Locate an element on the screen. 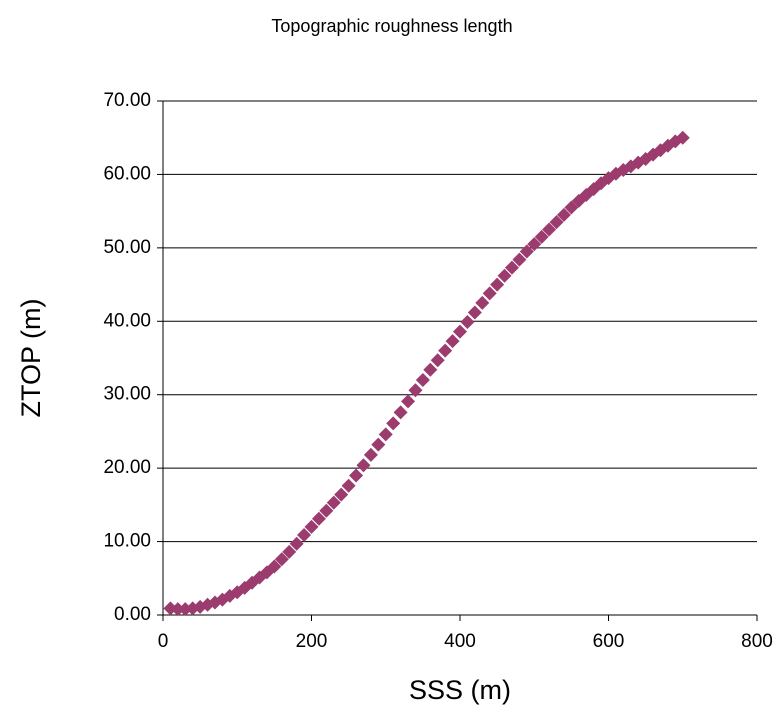  y-tick-label: 0.00 is located at coordinates (132, 614).